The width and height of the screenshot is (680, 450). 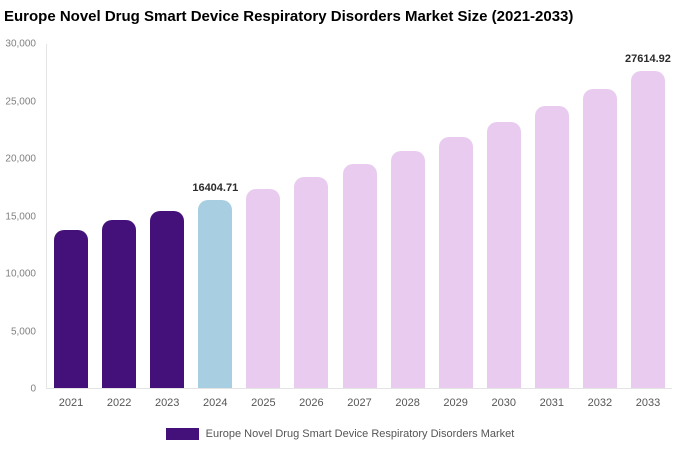 What do you see at coordinates (71, 403) in the screenshot?
I see `x-tick-label: 2021` at bounding box center [71, 403].